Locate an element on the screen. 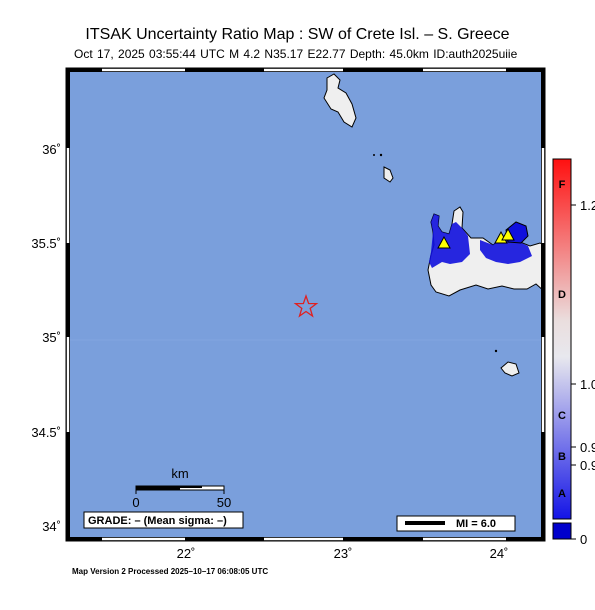 The height and width of the screenshot is (610, 595). colorbar-value: 1.0 is located at coordinates (587, 384).